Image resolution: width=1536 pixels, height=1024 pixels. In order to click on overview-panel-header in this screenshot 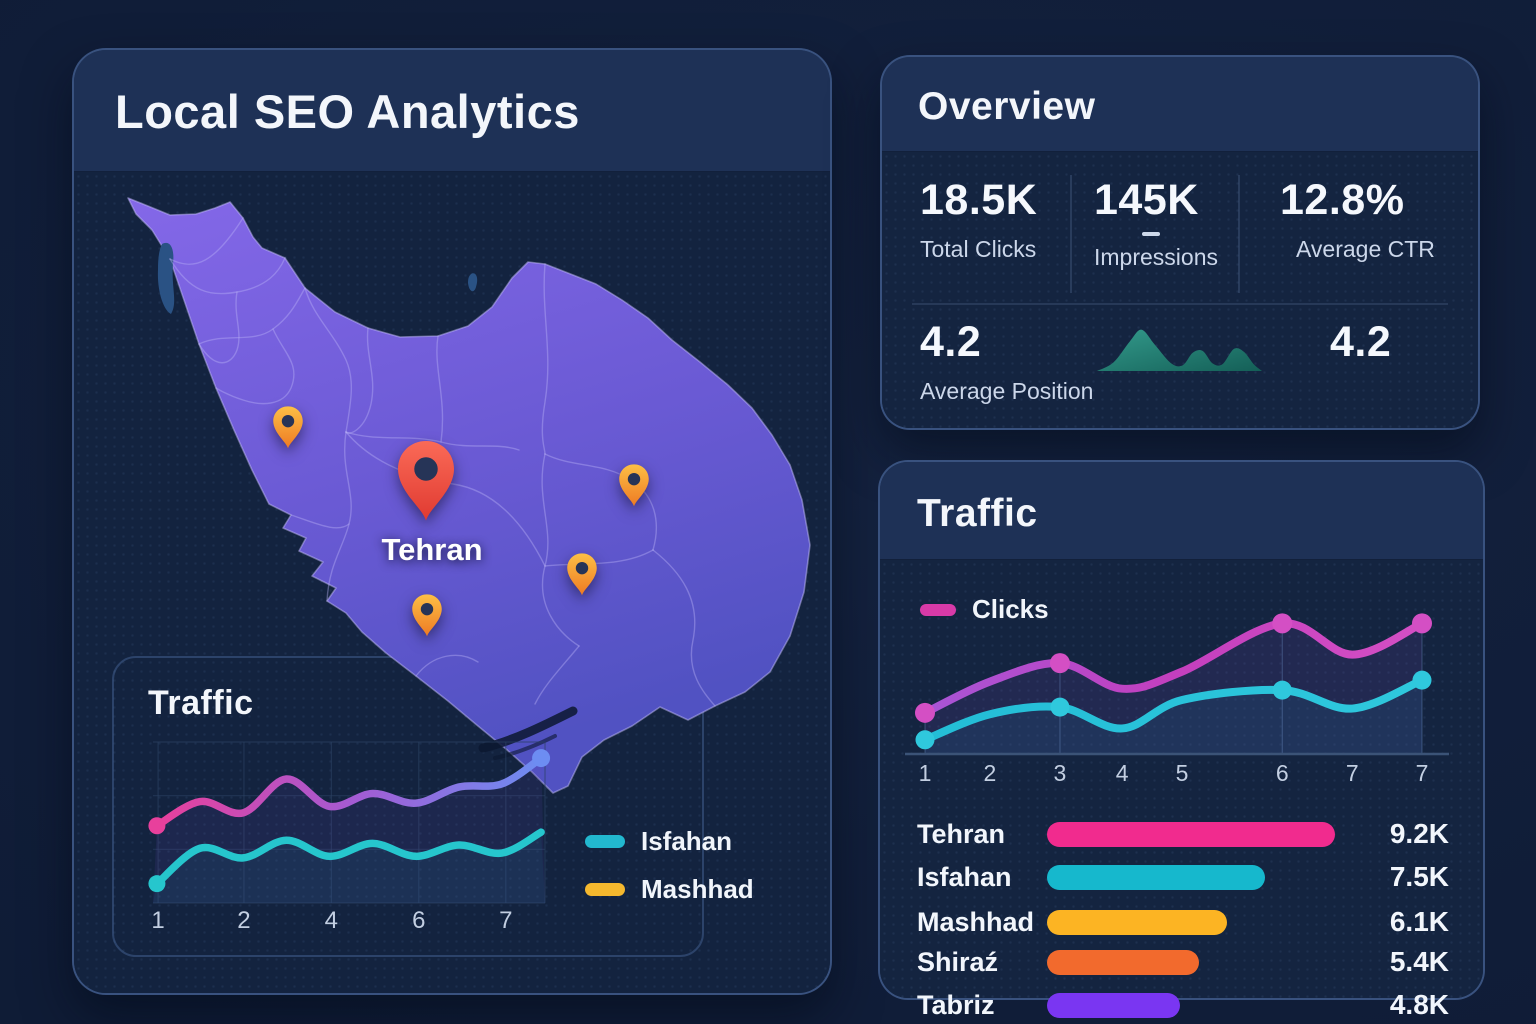, I will do `click(1180, 104)`.